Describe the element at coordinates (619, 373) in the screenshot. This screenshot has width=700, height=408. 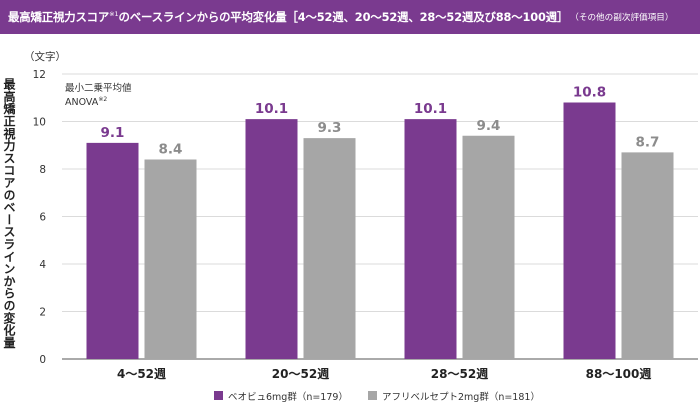
I see `x-tick-label: 88～100週` at that location.